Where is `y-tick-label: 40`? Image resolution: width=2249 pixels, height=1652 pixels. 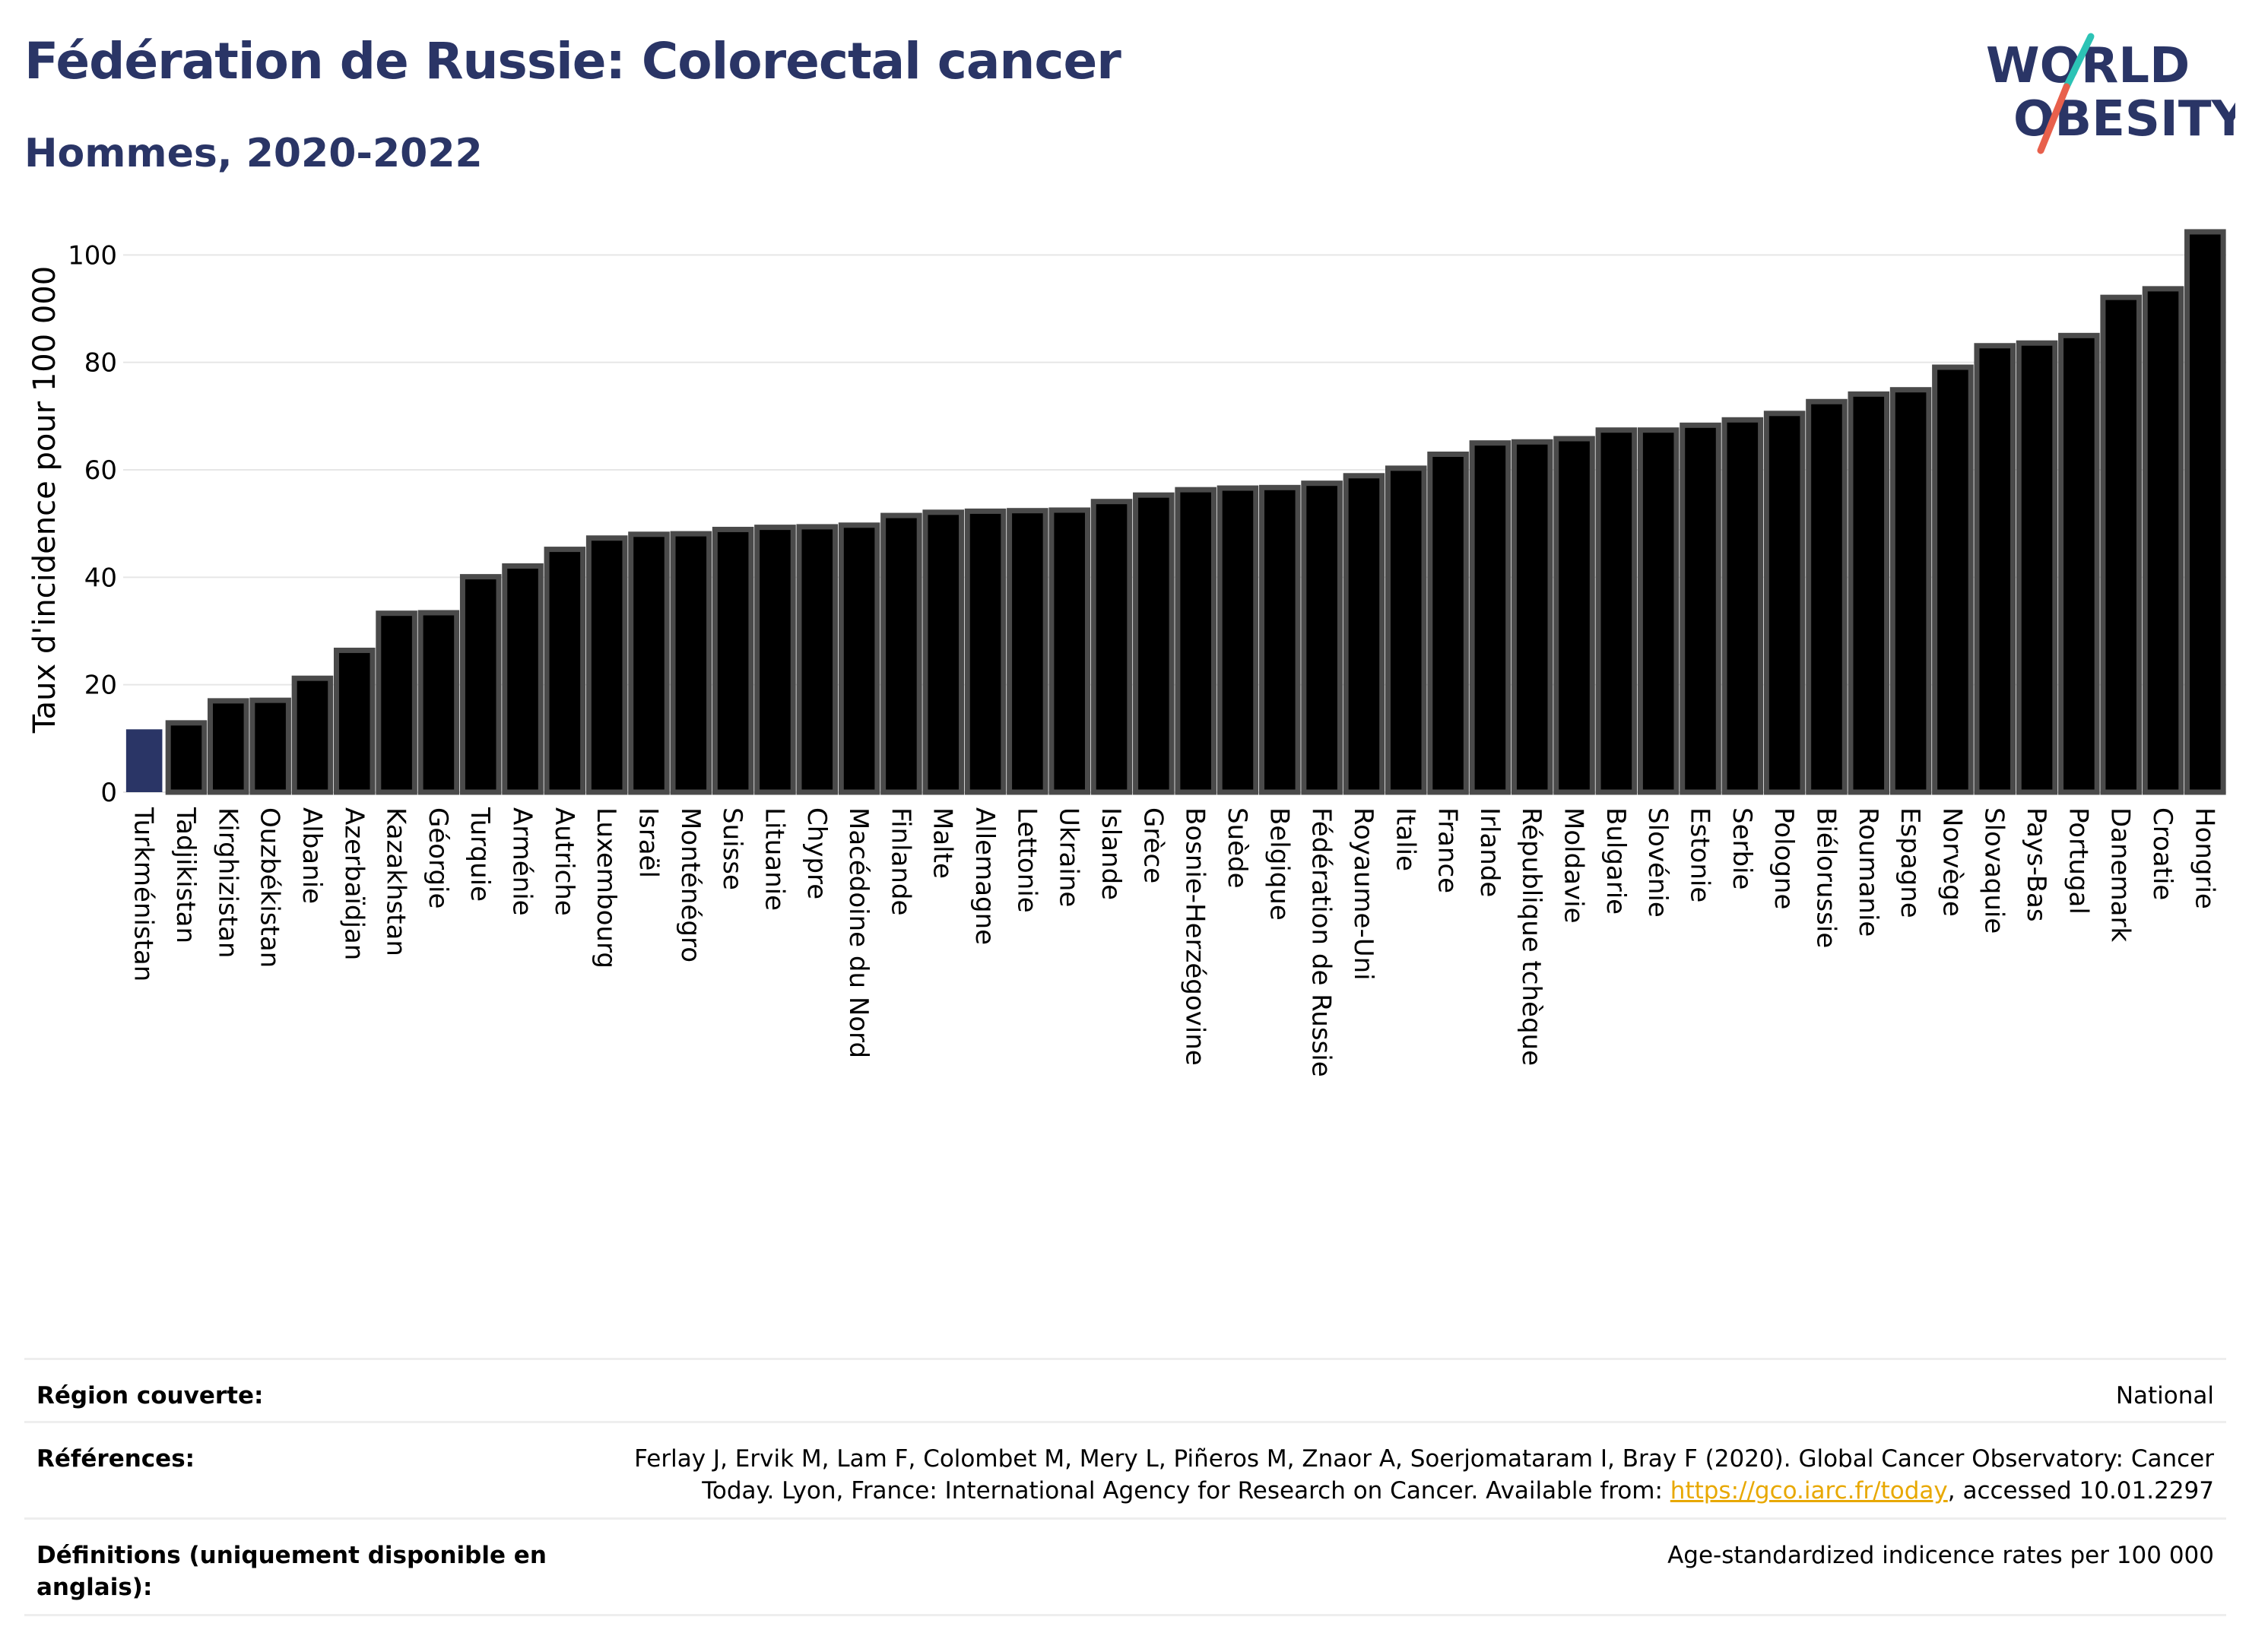
y-tick-label: 40 is located at coordinates (100, 578).